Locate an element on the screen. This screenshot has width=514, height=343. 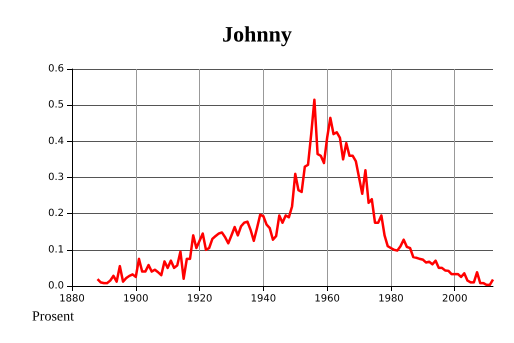
x-tick-label: 2000 is located at coordinates (455, 299).